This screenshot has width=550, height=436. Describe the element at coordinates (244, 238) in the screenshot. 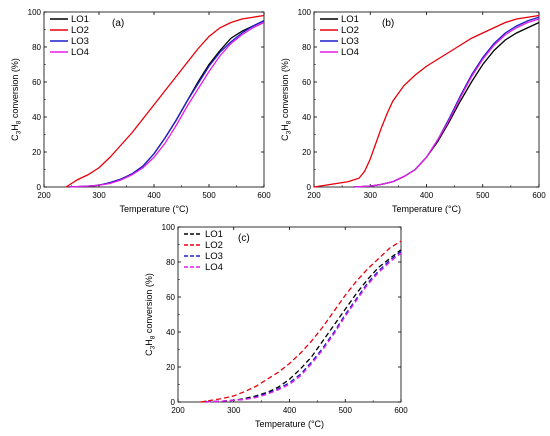

I see `panel-label: (c)` at that location.